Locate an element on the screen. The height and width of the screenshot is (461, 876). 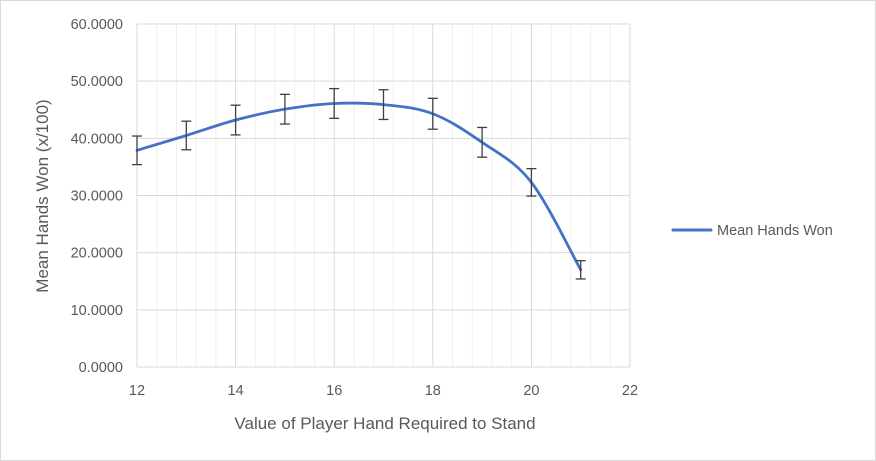
x-tick-label: 12 is located at coordinates (137, 391).